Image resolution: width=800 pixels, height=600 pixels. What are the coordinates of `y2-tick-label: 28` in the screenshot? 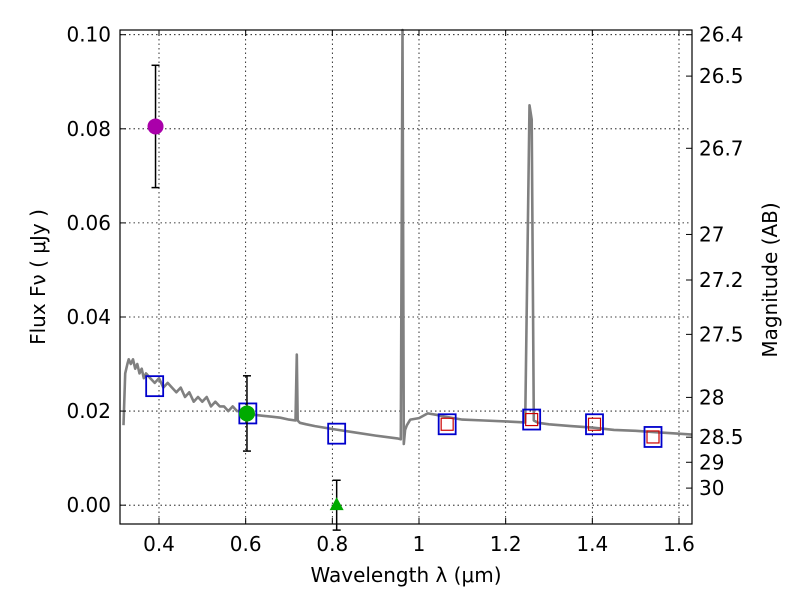 It's located at (711, 397).